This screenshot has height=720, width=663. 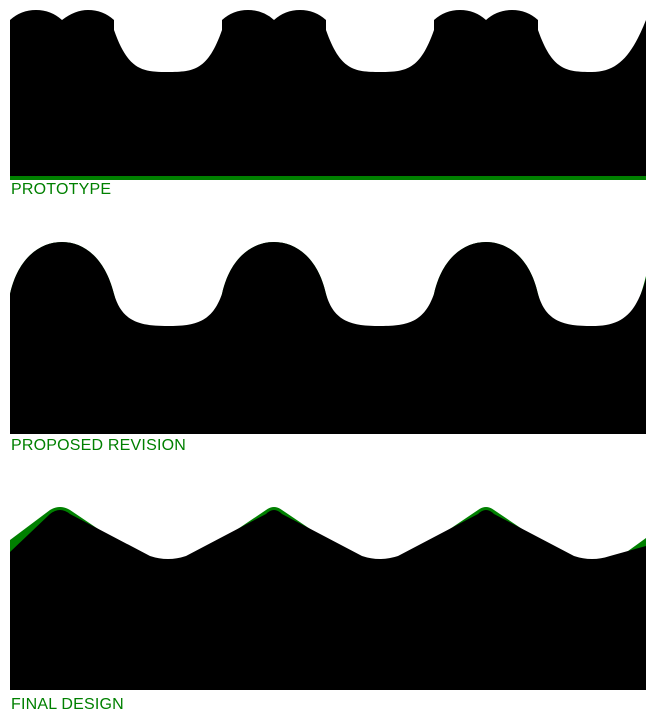 I want to click on prototype-label: PROTOTYPE, so click(x=61, y=189).